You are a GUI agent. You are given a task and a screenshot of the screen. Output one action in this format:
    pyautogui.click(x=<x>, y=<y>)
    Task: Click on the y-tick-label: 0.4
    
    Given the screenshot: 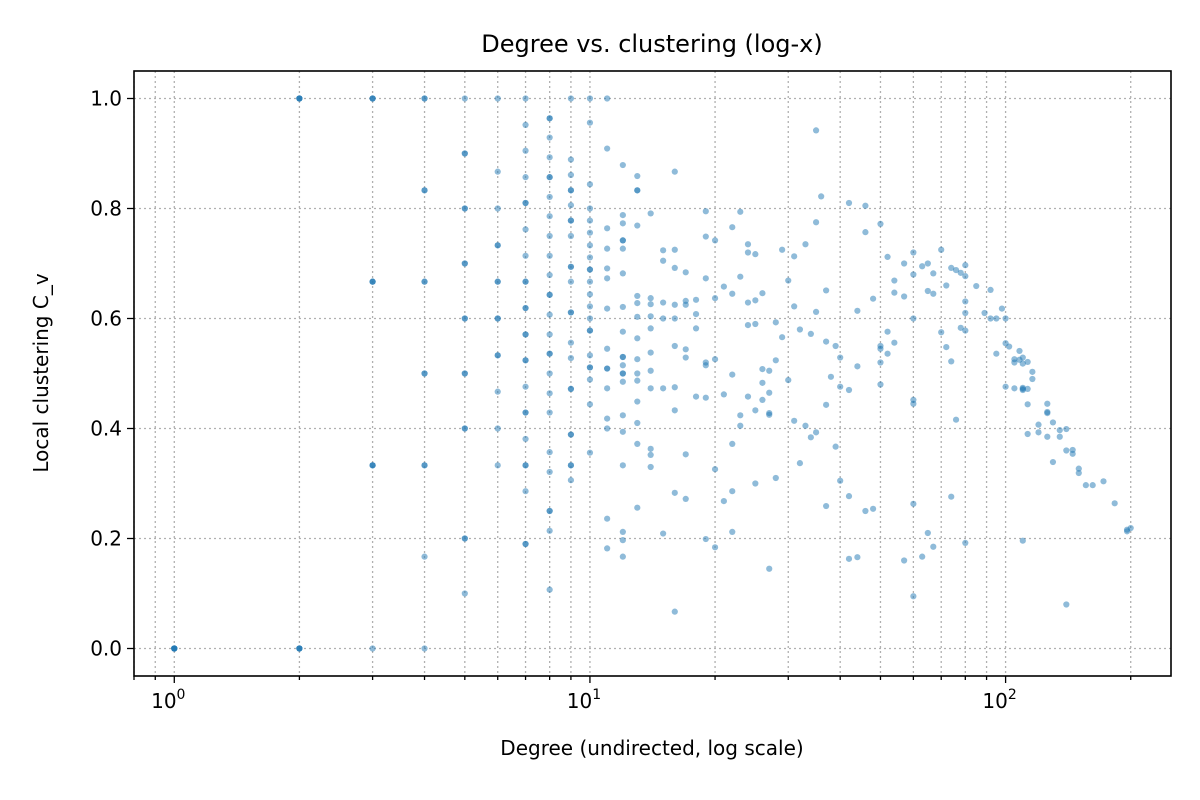 What is the action you would take?
    pyautogui.click(x=106, y=429)
    